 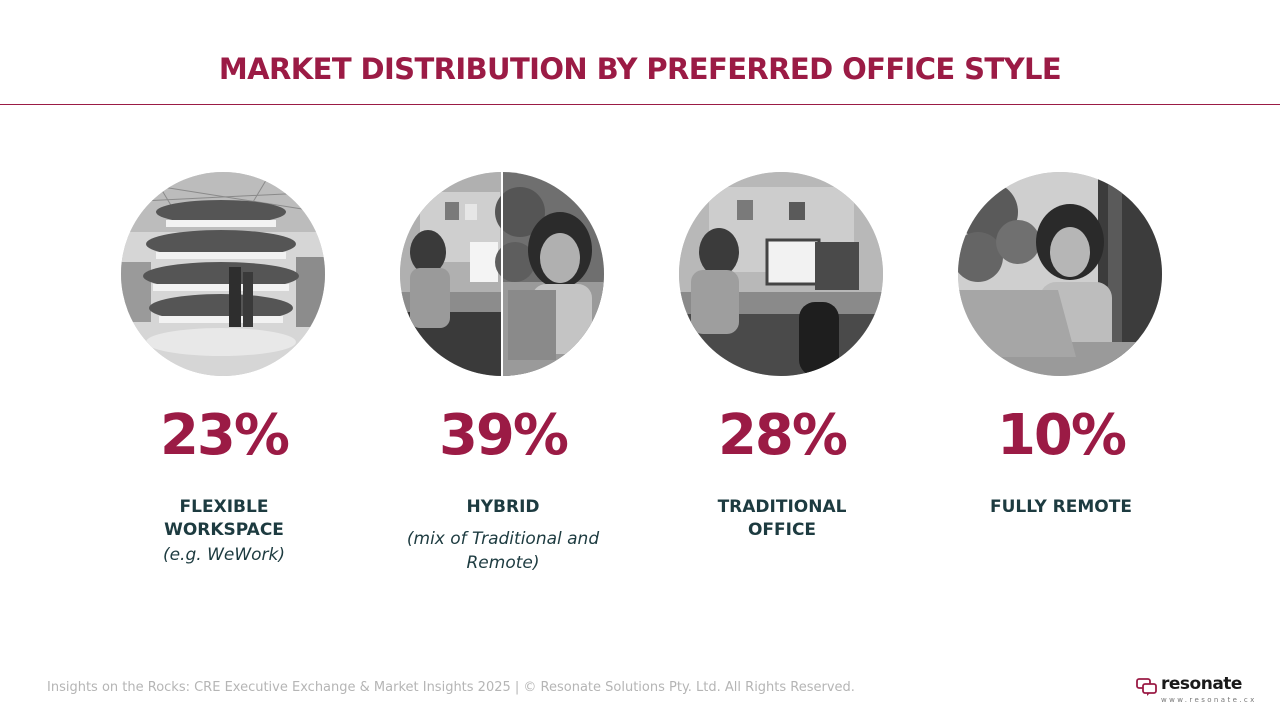 What do you see at coordinates (782, 435) in the screenshot?
I see `percentage-value: 28%` at bounding box center [782, 435].